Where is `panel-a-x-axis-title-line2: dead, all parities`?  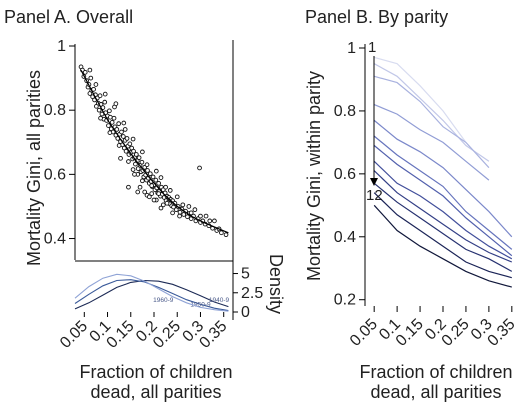 panel-a-x-axis-title-line2: dead, all parities is located at coordinates (155, 392).